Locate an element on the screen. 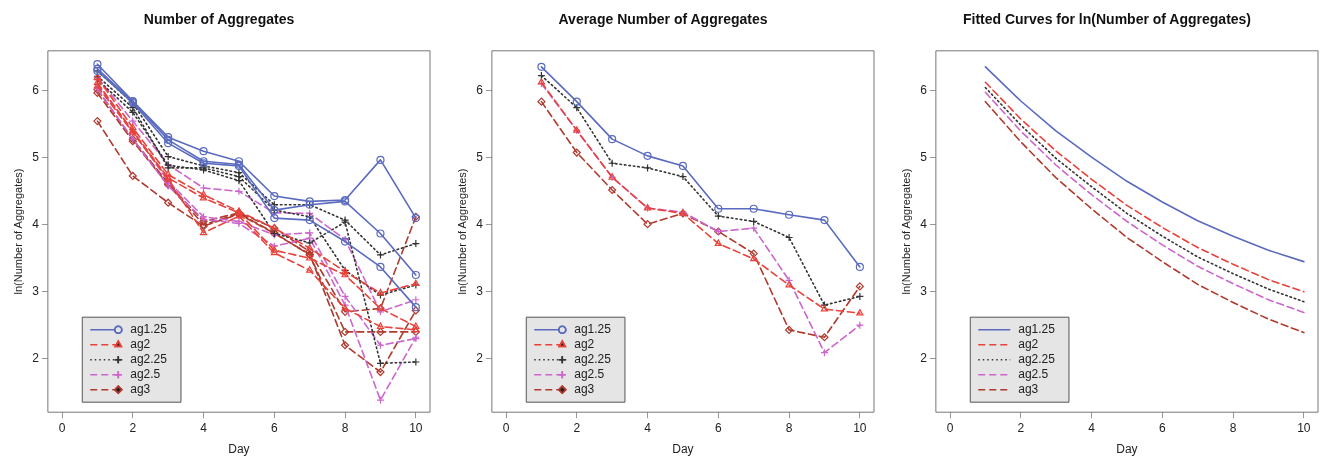 The width and height of the screenshot is (1332, 467). chart-title: Average Number of Aggregates is located at coordinates (663, 19).